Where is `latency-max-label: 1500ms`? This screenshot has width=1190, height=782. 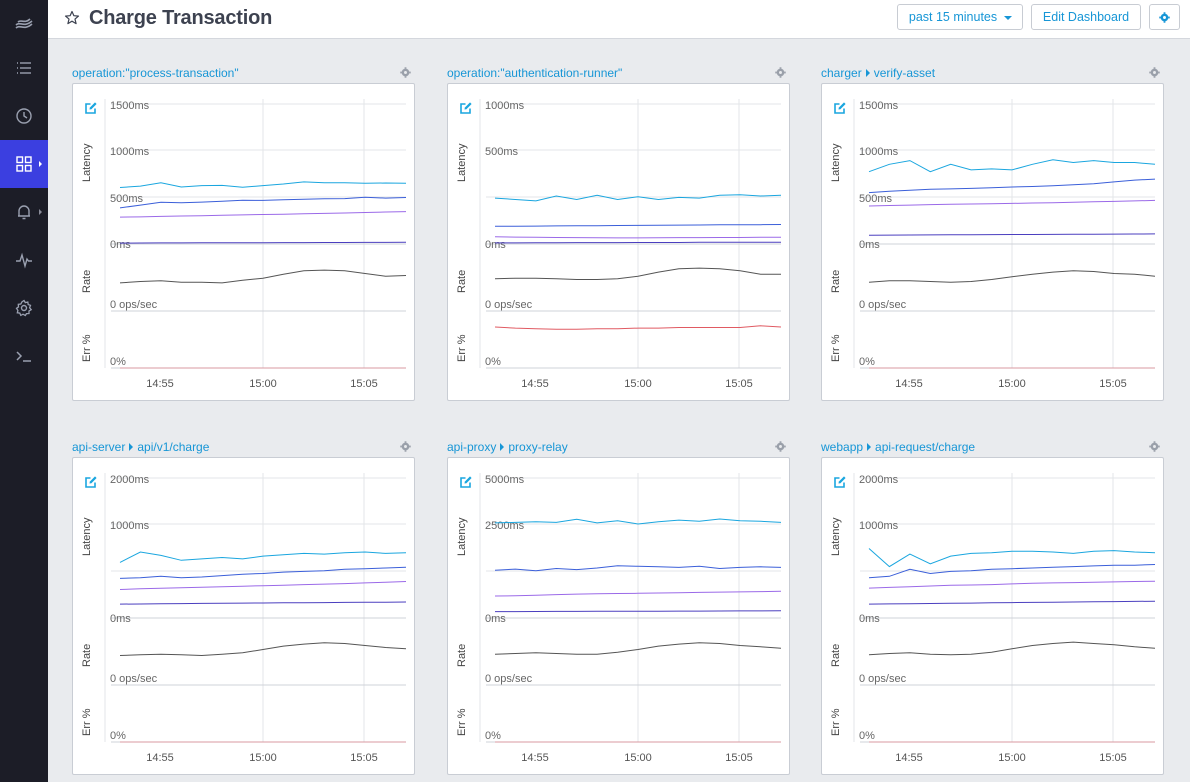
latency-max-label: 1500ms is located at coordinates (130, 106).